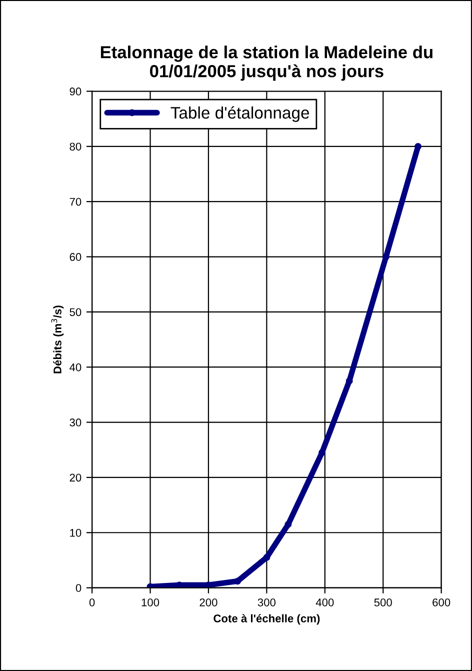  Describe the element at coordinates (267, 602) in the screenshot. I see `x-tick-label: 300` at that location.